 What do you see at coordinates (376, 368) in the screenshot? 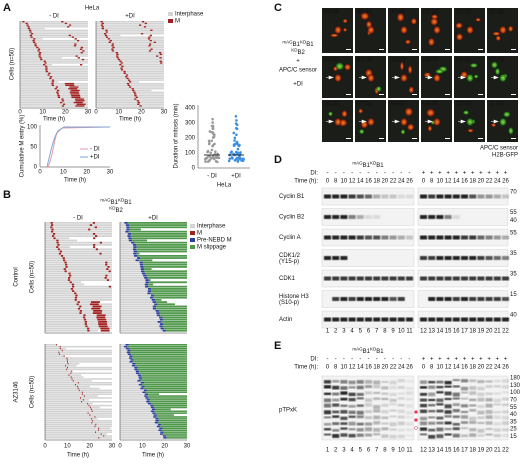
I see `label: 18` at bounding box center [376, 368].